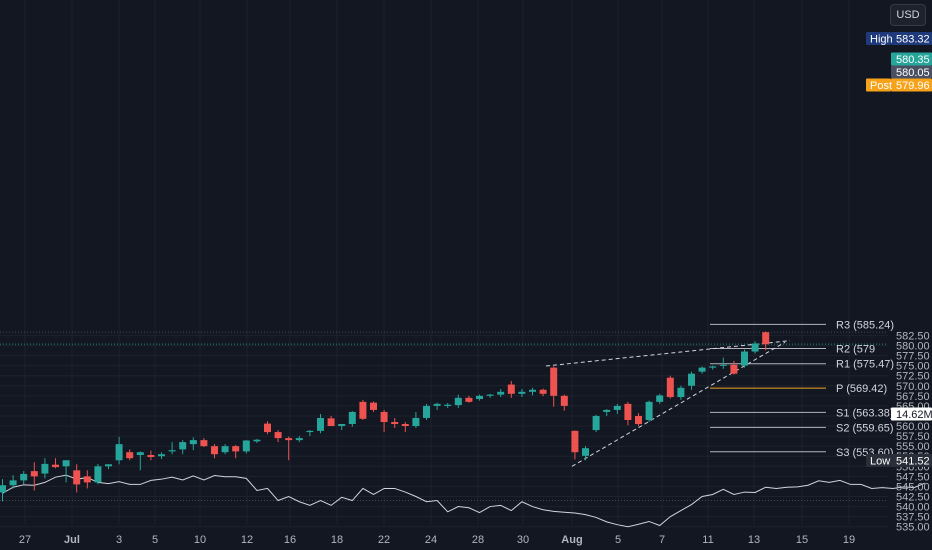 This screenshot has width=932, height=550. What do you see at coordinates (662, 540) in the screenshot?
I see `x-tick-label: 7` at bounding box center [662, 540].